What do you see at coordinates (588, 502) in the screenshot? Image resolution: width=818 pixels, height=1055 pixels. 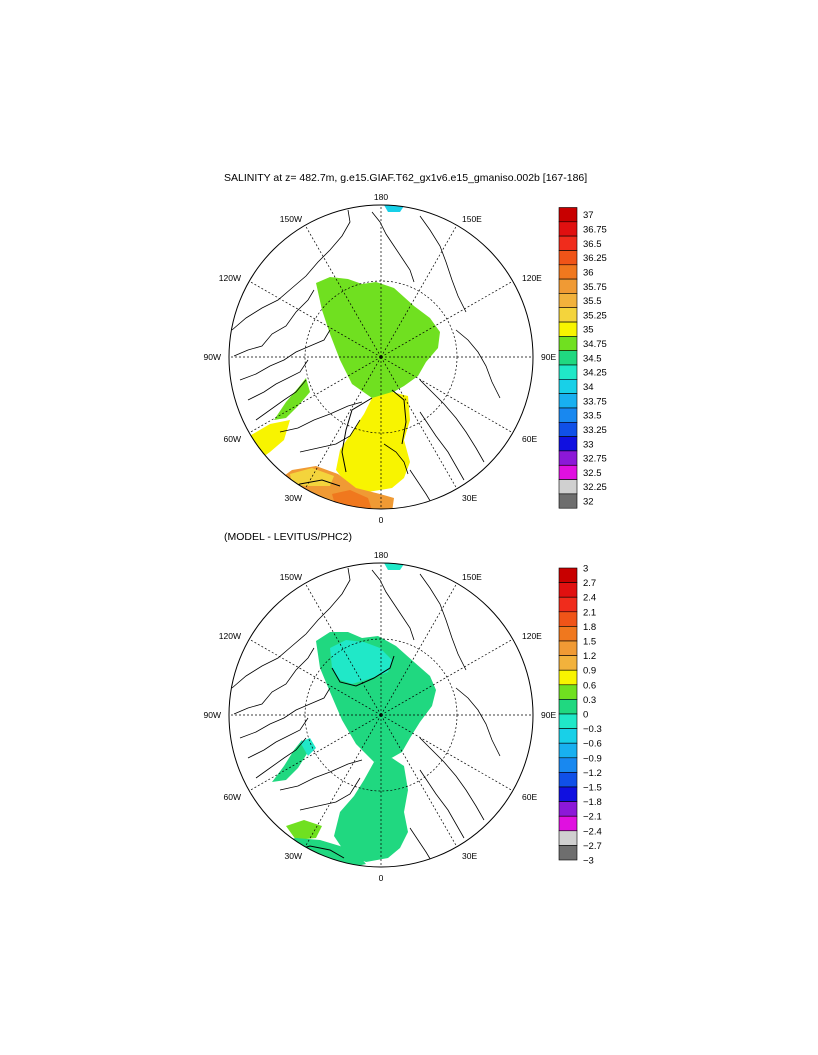 I see `colorbar-label: 32` at bounding box center [588, 502].